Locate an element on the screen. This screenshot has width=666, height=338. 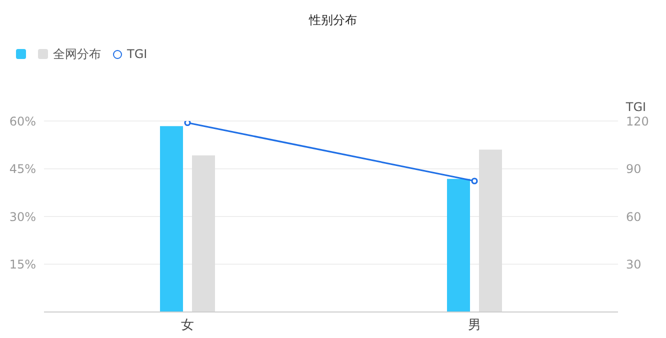
y-tick-label: 30% is located at coordinates (22, 217).